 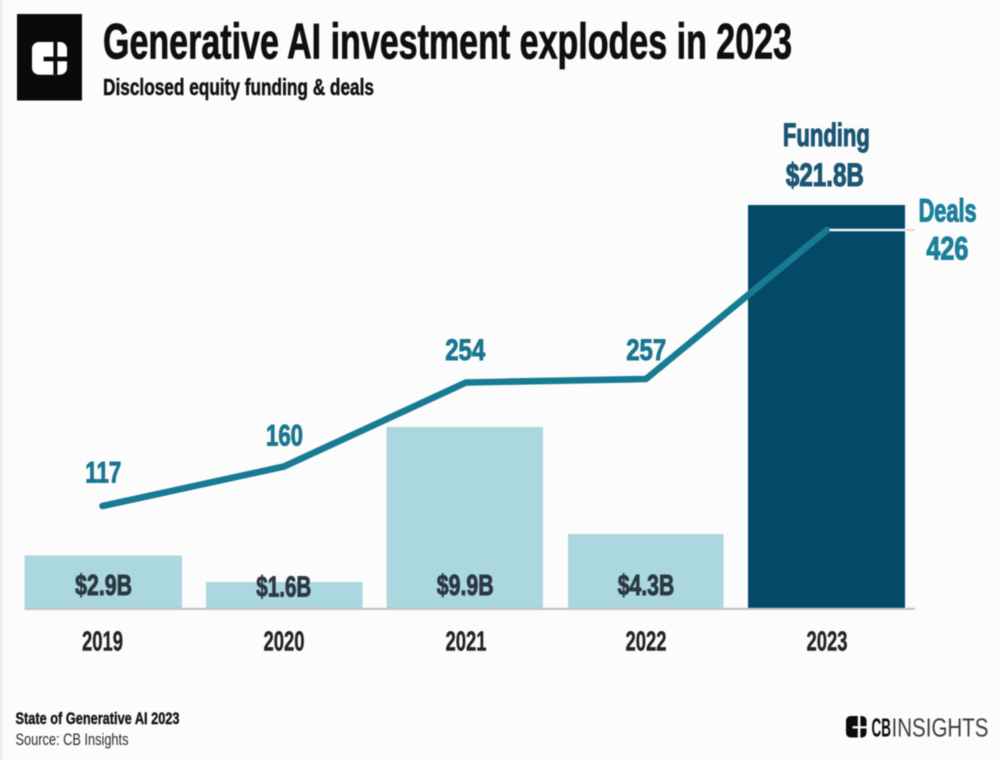 What do you see at coordinates (102, 641) in the screenshot?
I see `svg-text: 2019` at bounding box center [102, 641].